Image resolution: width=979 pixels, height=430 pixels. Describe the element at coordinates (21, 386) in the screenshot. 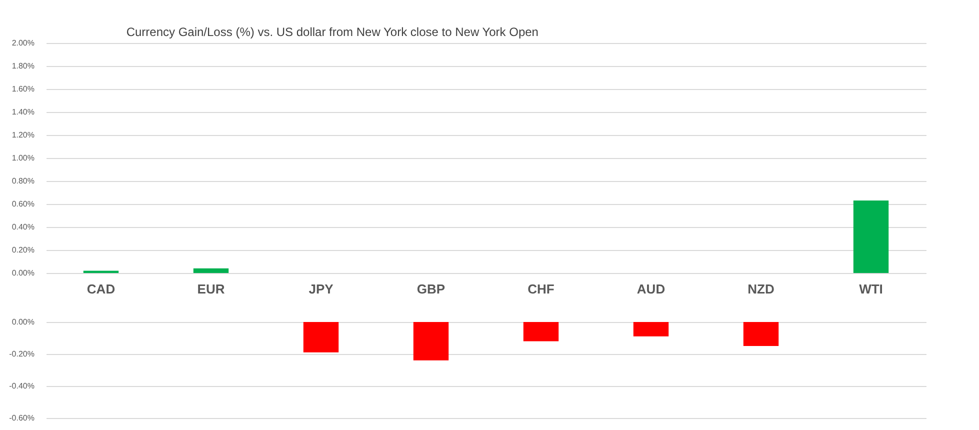

I see `y-tick-label: -0.40%` at that location.